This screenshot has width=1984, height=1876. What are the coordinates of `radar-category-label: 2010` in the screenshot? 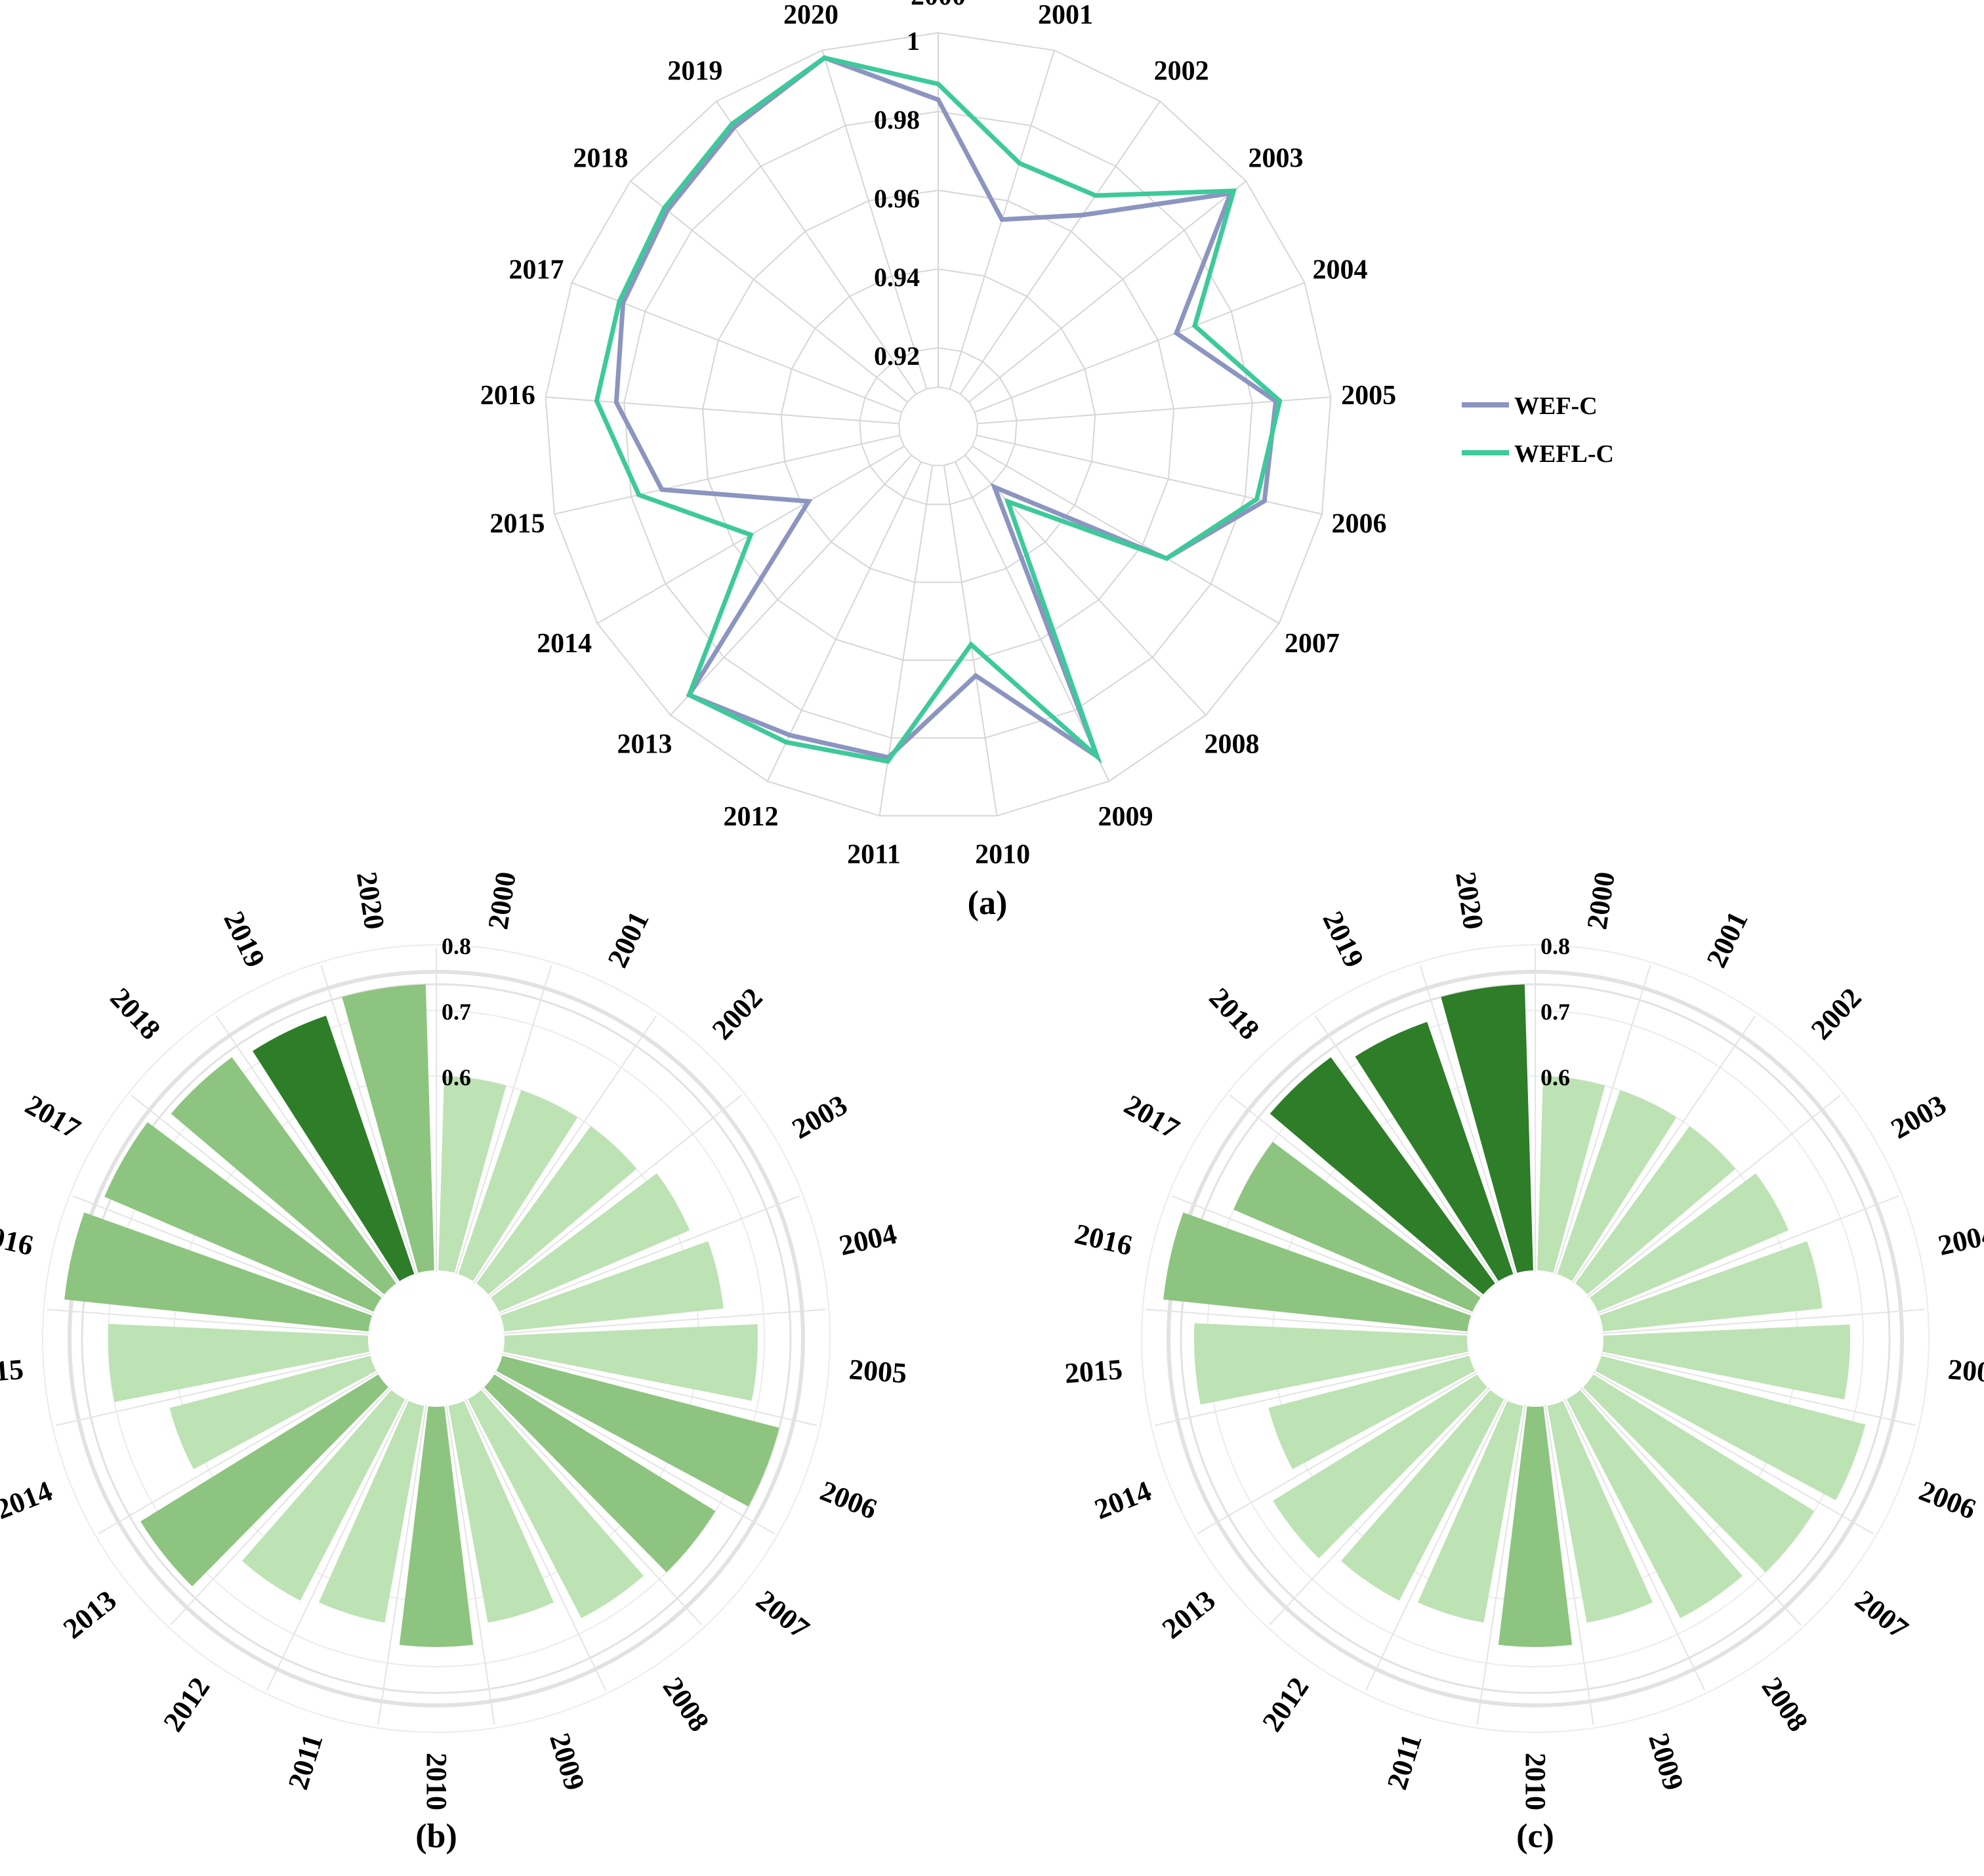 It's located at (1002, 855).